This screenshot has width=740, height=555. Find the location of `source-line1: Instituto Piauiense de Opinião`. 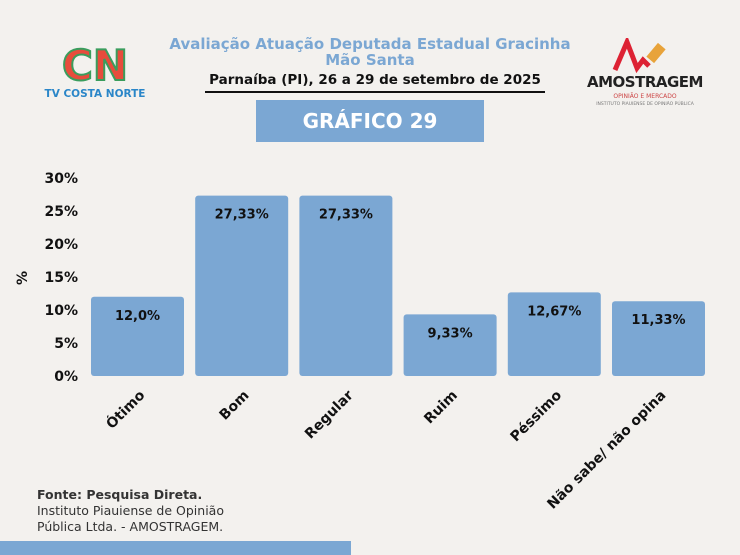

source-line1: Instituto Piauiense de Opinião is located at coordinates (130, 510).